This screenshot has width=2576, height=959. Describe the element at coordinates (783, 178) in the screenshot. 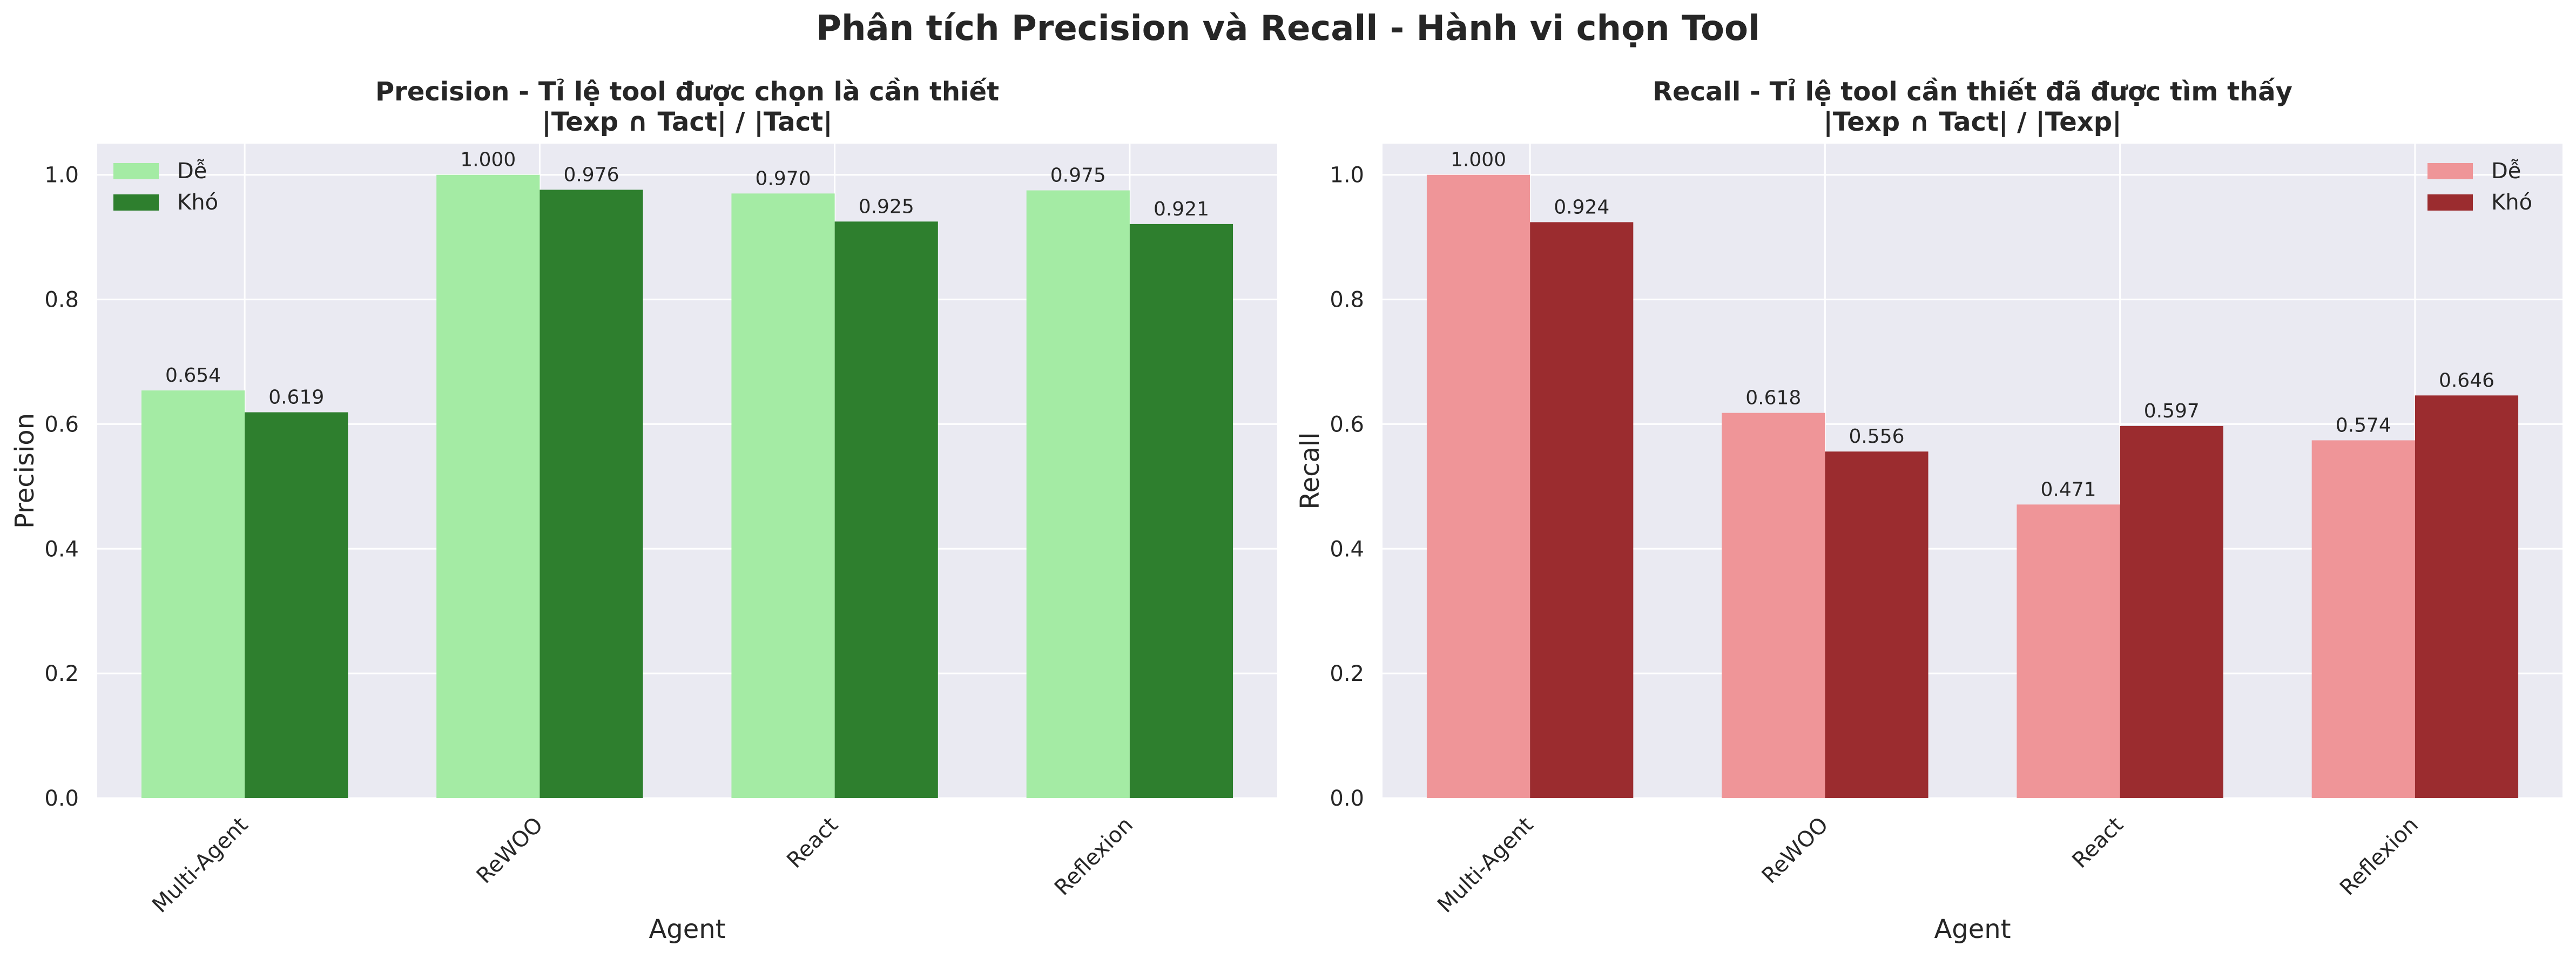

I see `bar-value-label: 0.970` at that location.